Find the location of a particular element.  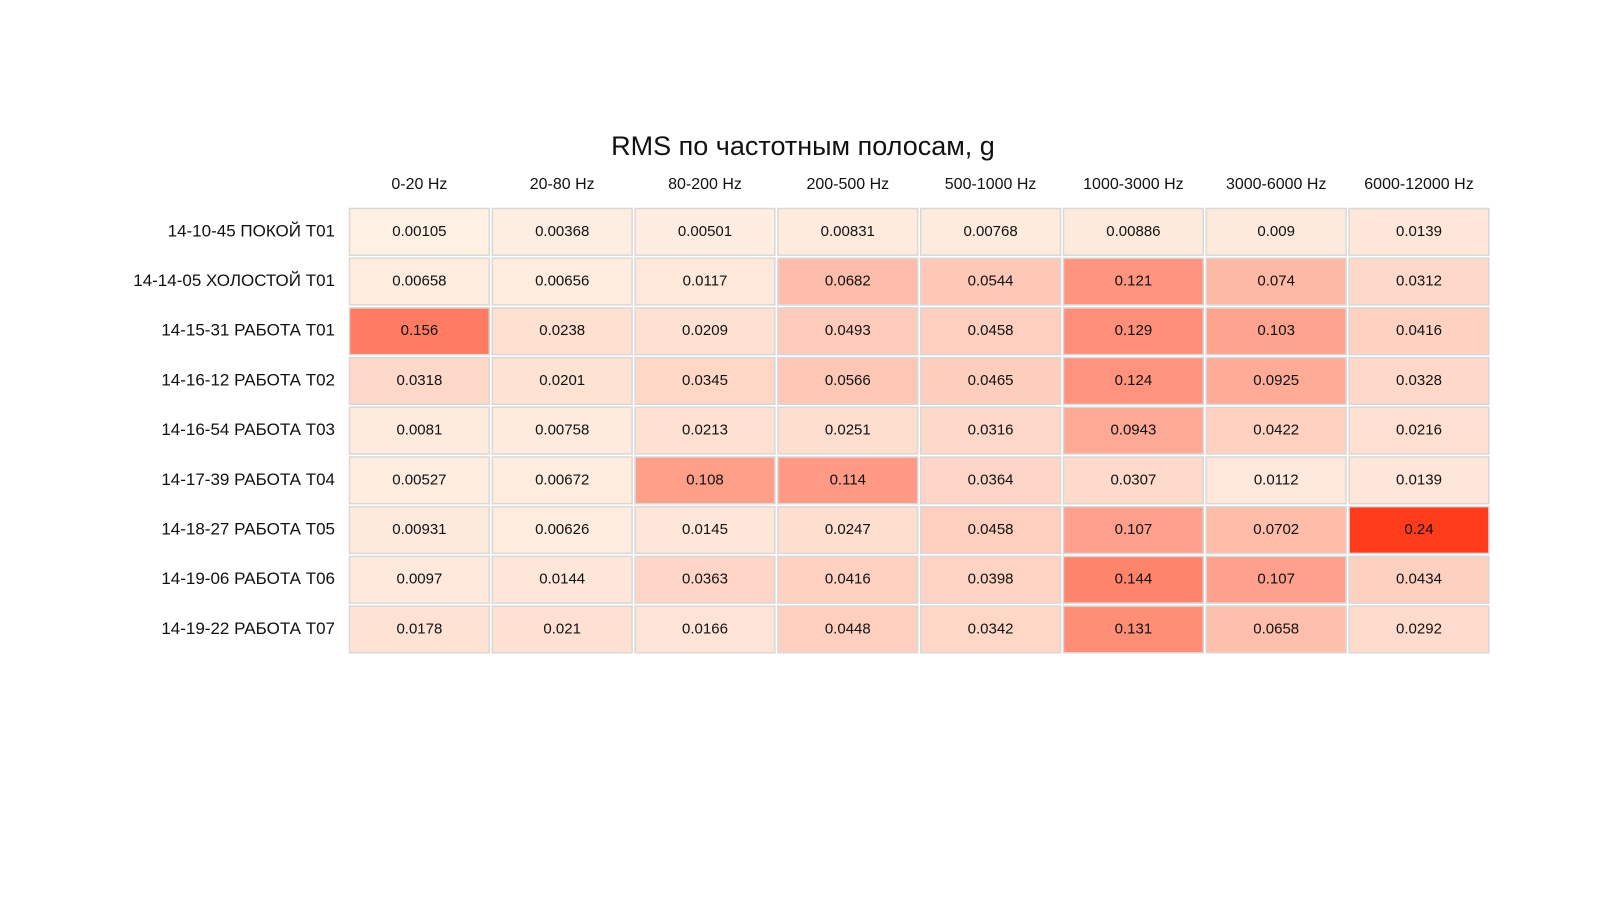

cell-value: 0.0144 is located at coordinates (562, 579).